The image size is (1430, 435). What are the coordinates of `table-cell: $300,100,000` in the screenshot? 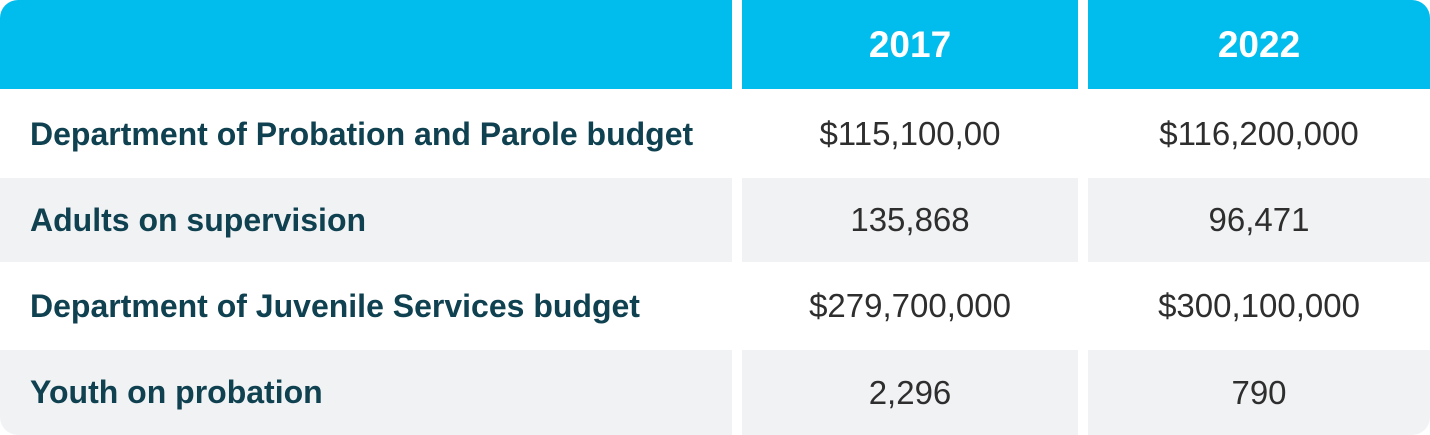 It's located at (1259, 306).